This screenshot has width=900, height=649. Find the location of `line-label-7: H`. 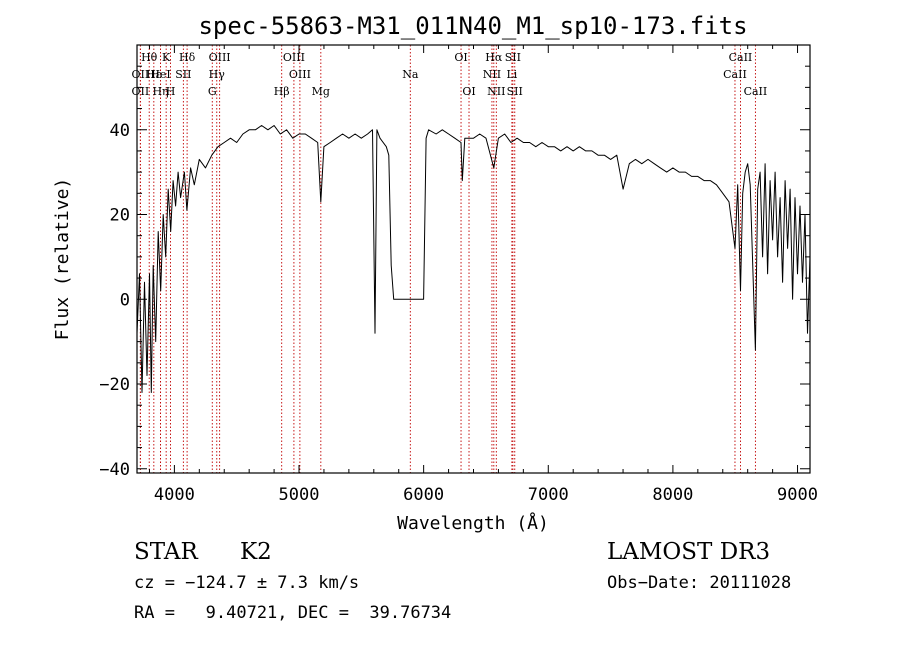

line-label-7: H is located at coordinates (171, 91).